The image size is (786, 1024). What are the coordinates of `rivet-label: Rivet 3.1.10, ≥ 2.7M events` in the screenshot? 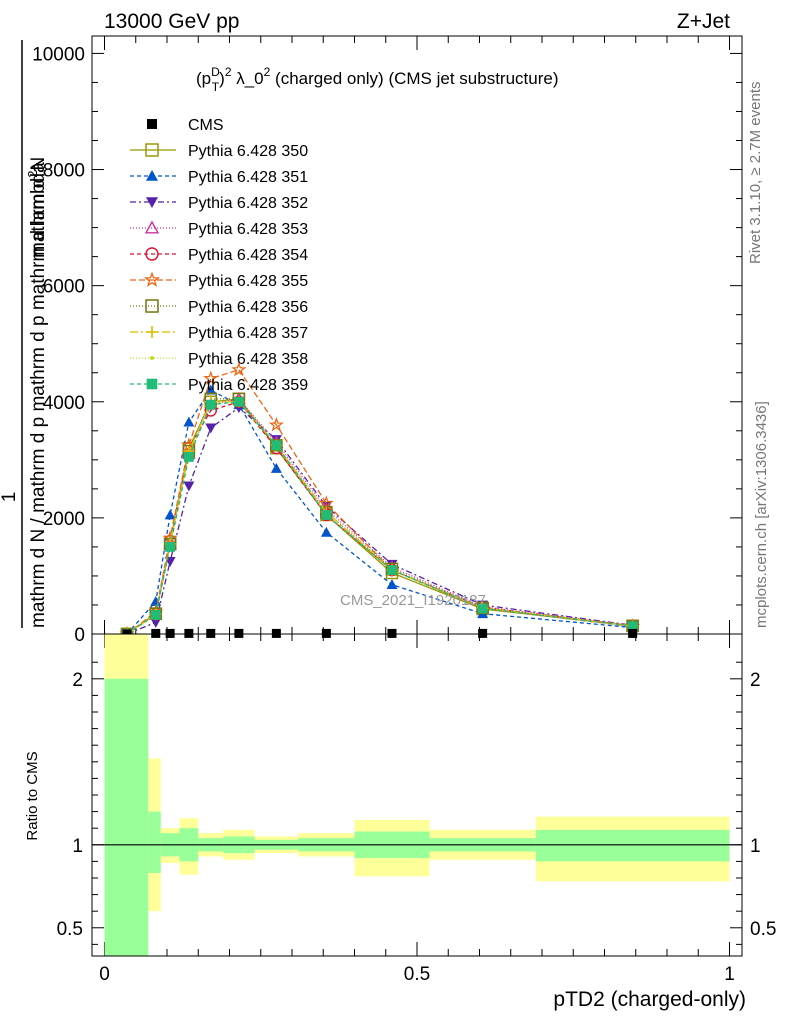 It's located at (755, 173).